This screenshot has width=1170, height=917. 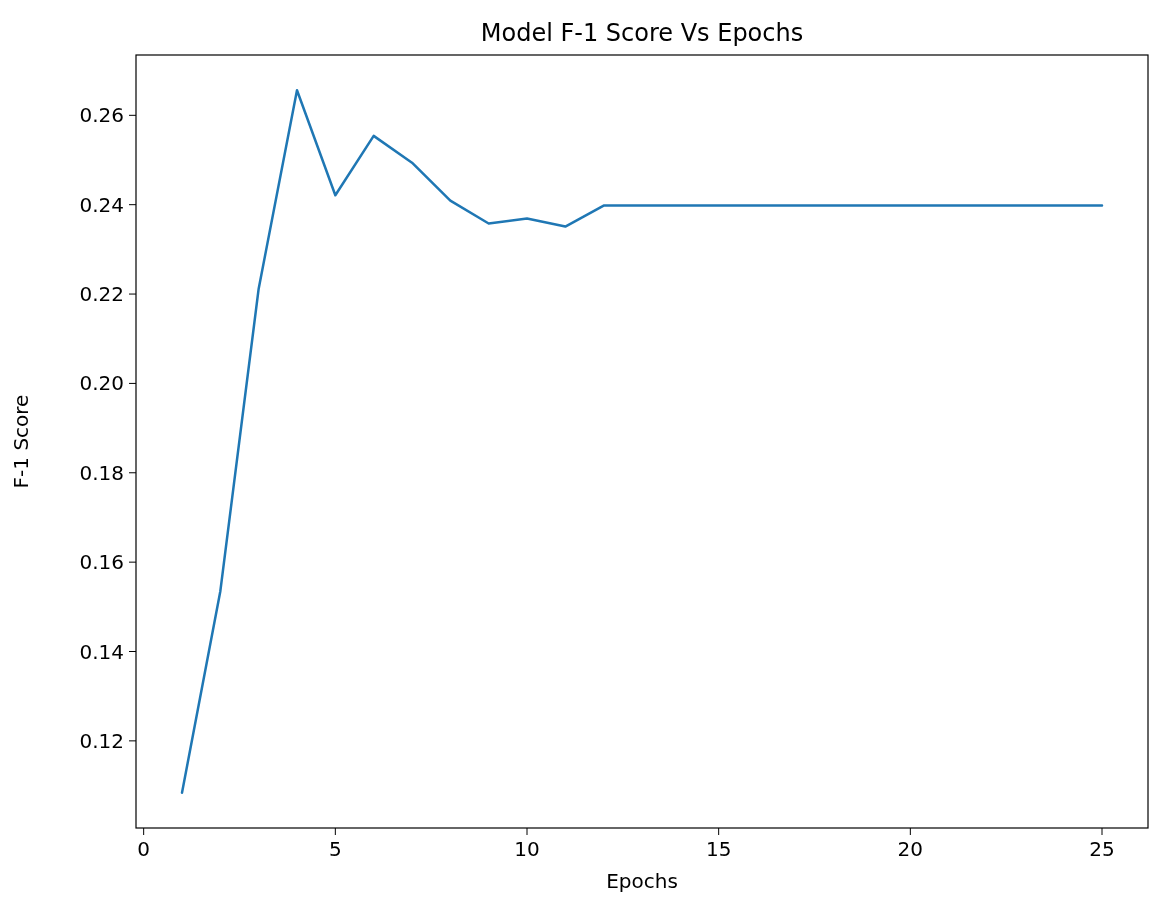 I want to click on chart-title: Model F-1 Score Vs Epochs, so click(x=642, y=33).